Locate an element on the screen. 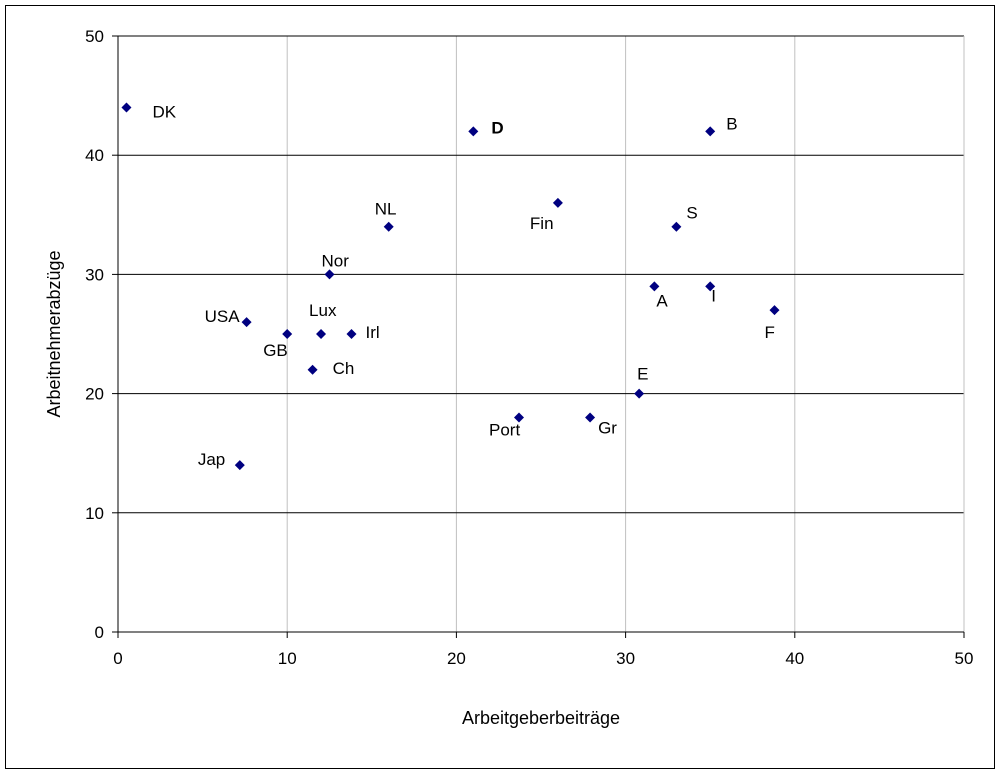 The width and height of the screenshot is (1002, 776). data-point-irl is located at coordinates (351, 334).